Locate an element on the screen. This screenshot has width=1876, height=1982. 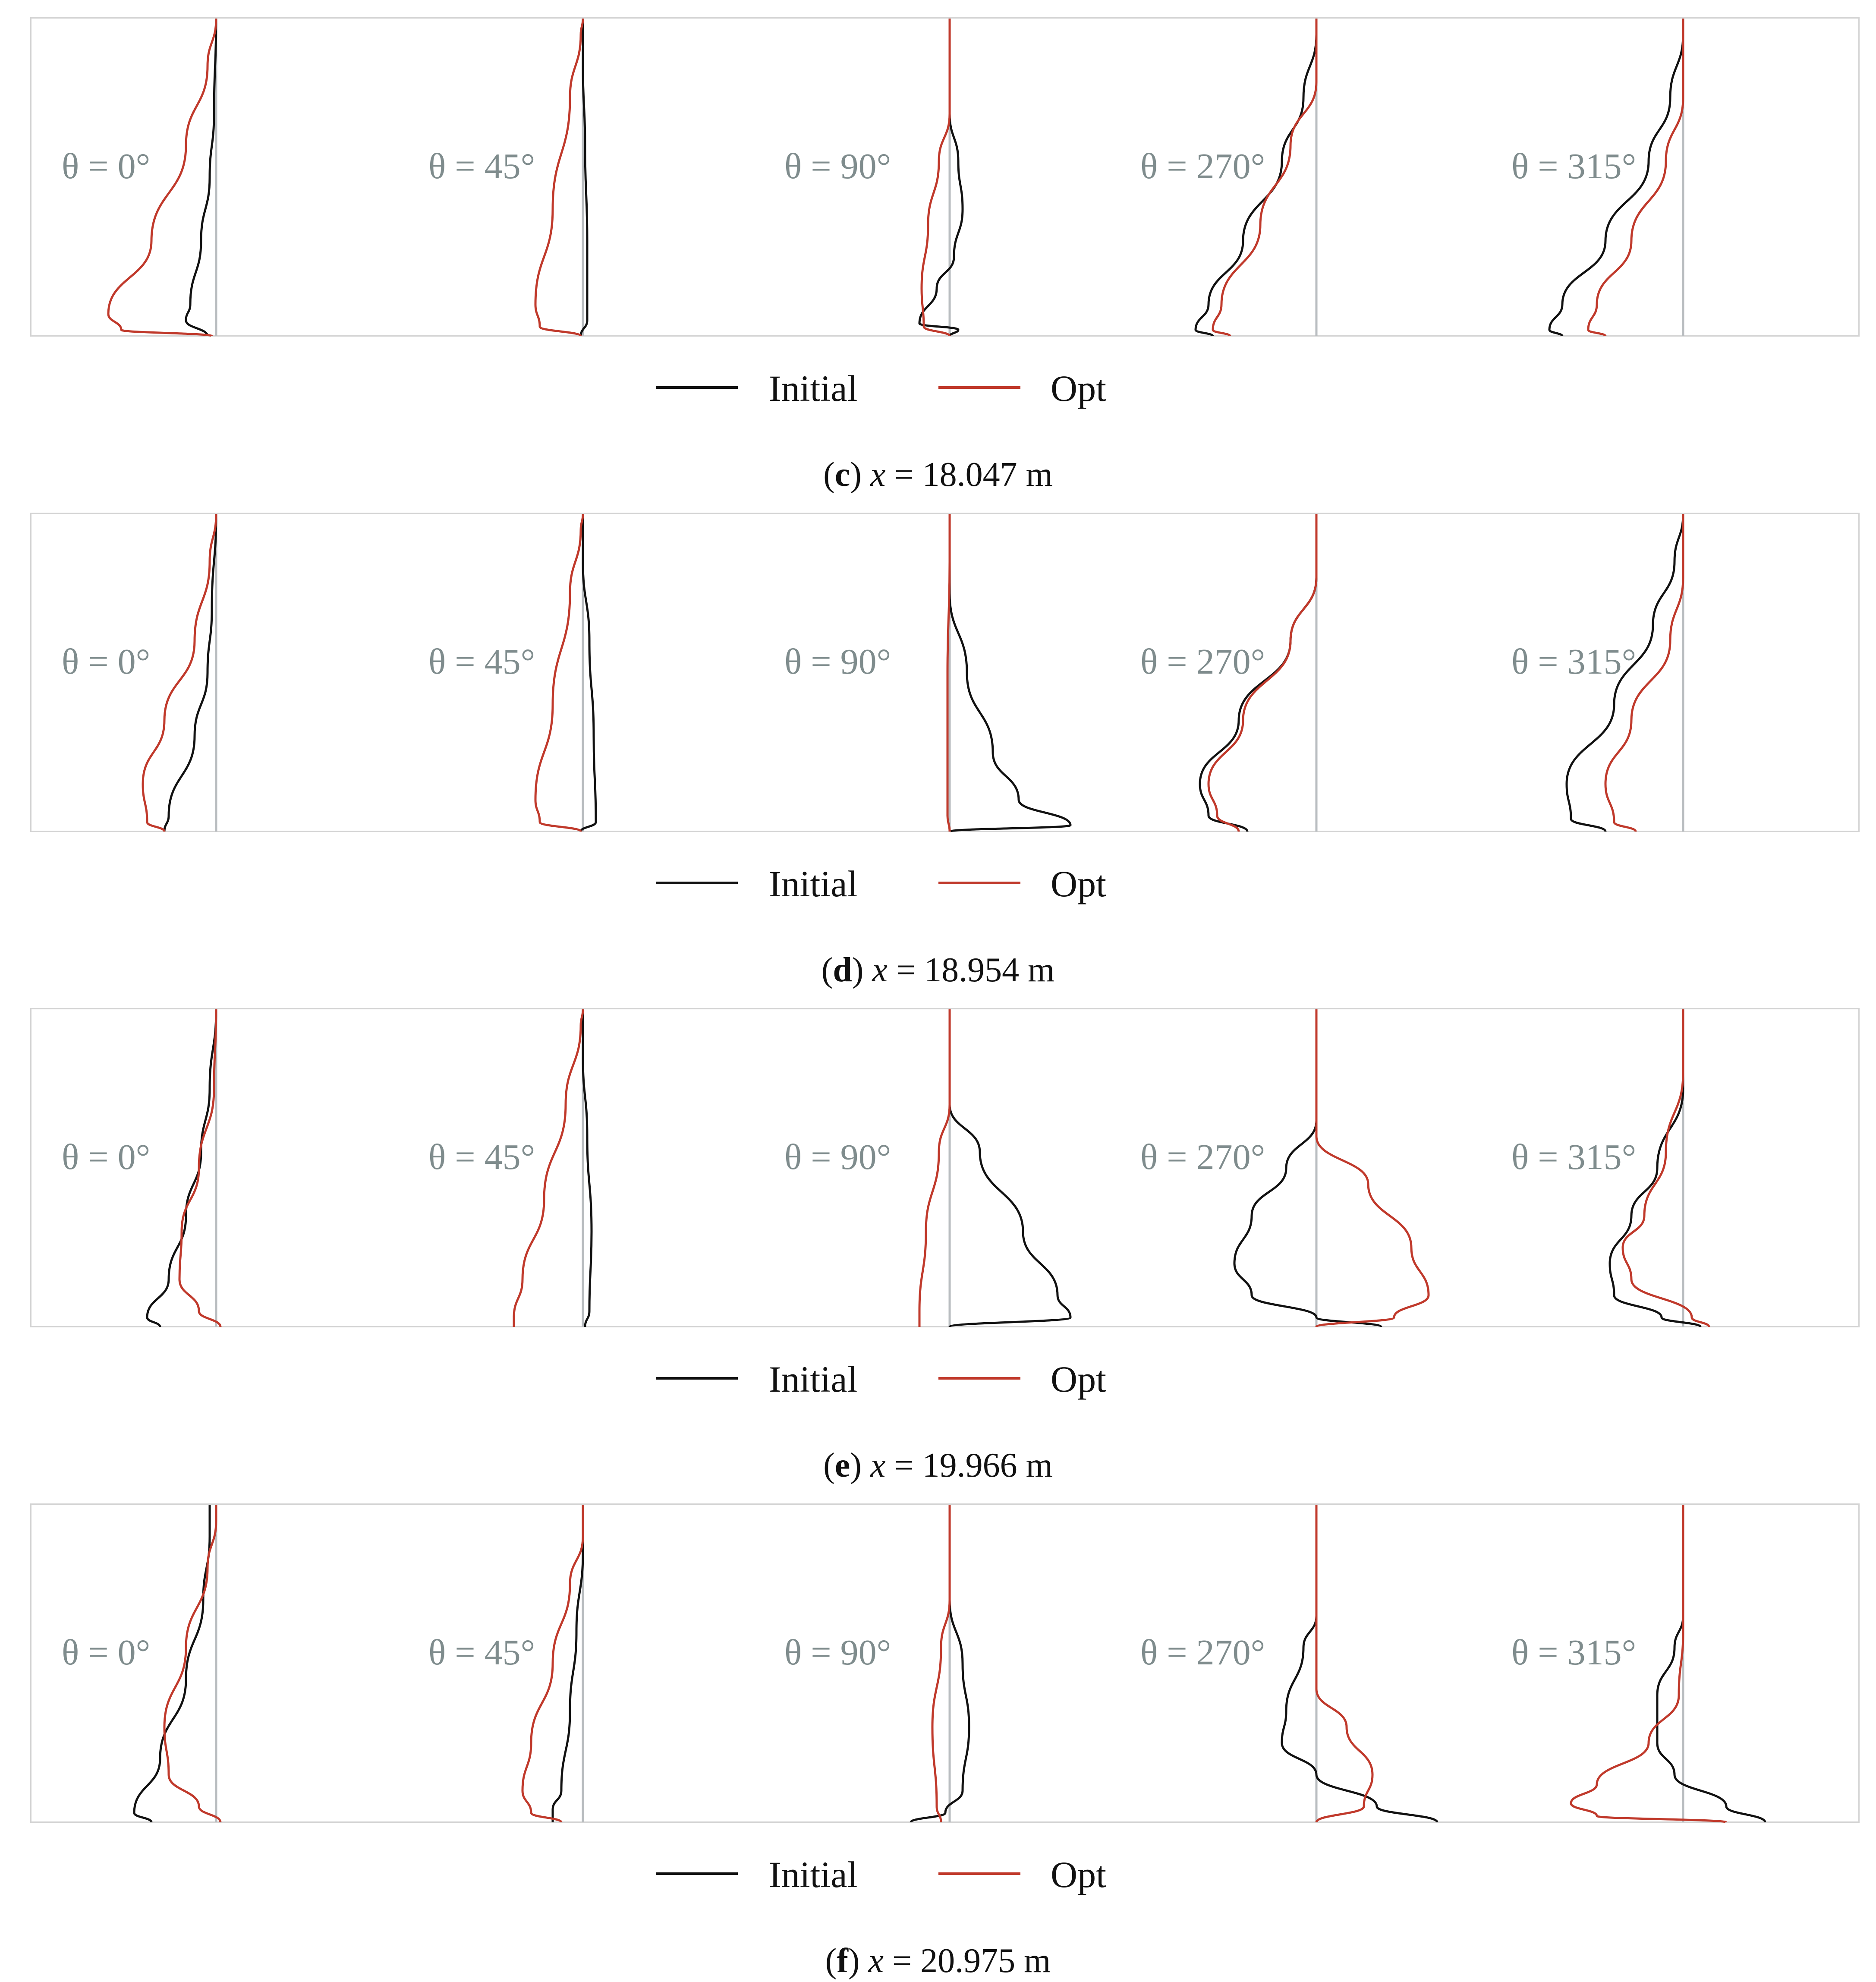
caption-letter: c is located at coordinates (842, 475).